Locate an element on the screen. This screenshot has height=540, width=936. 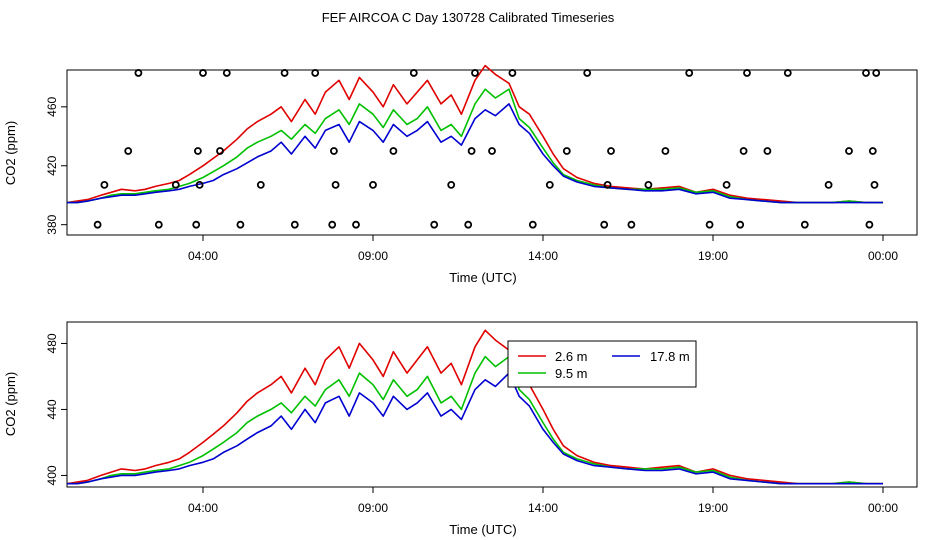
y-tick-label: 480 is located at coordinates (52, 343).